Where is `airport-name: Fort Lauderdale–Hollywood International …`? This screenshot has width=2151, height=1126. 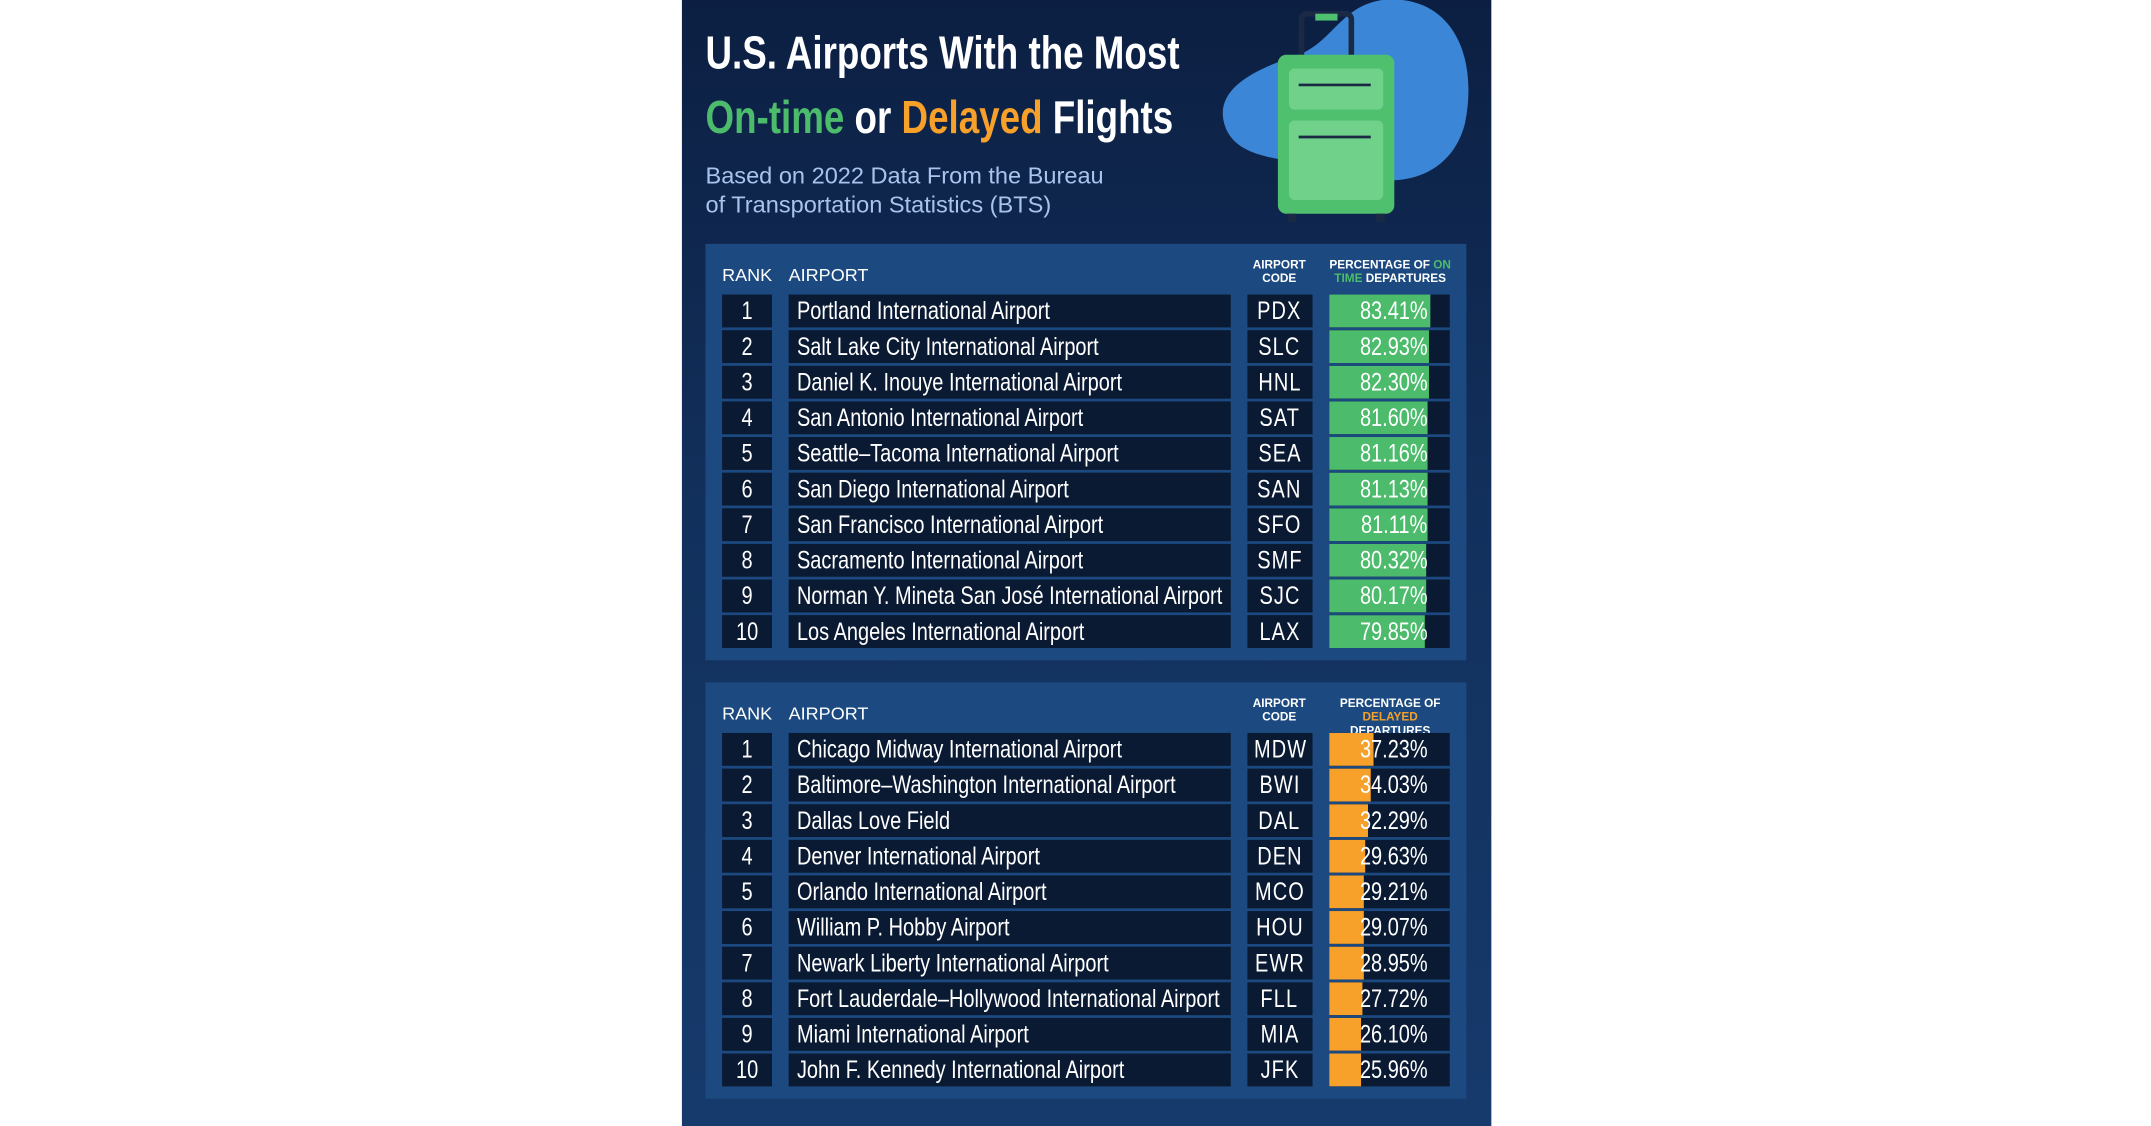
airport-name: Fort Lauderdale–Hollywood International … is located at coordinates (1008, 999).